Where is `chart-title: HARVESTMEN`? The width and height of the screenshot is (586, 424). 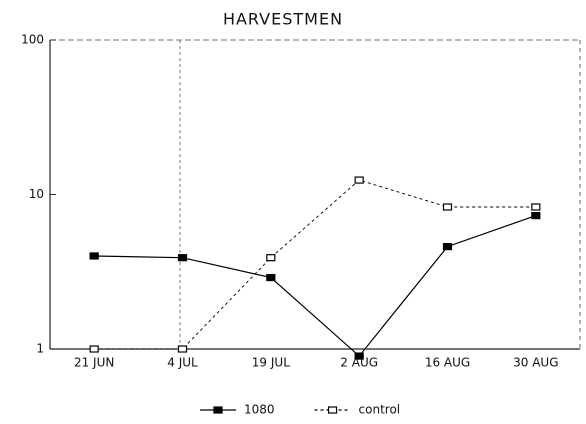
chart-title: HARVESTMEN is located at coordinates (283, 19).